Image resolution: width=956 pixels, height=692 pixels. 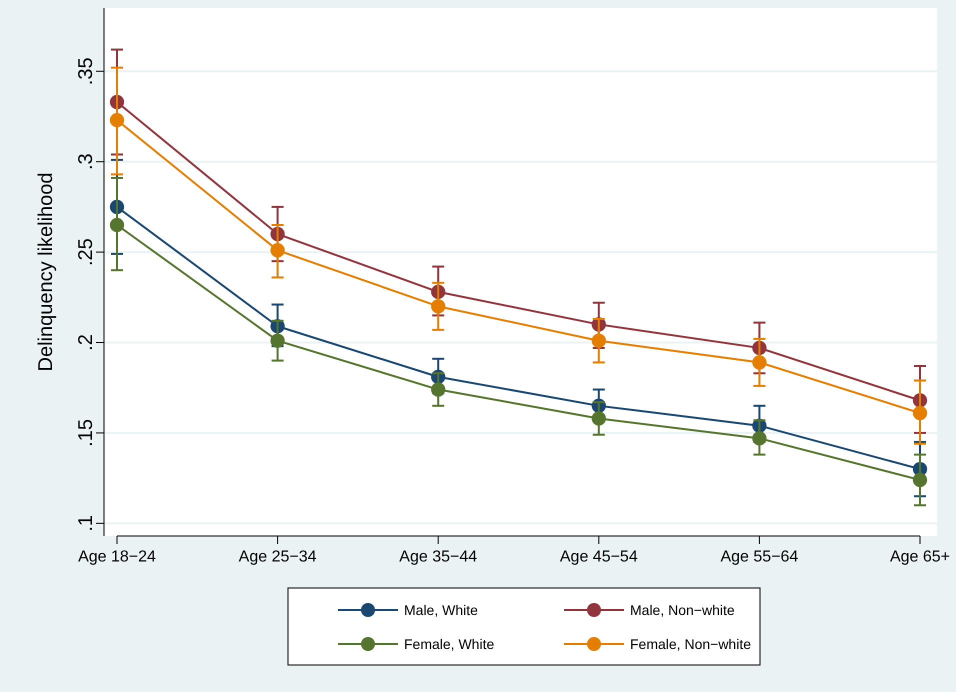 I want to click on x-tick-label: Age 55−64, so click(x=759, y=557).